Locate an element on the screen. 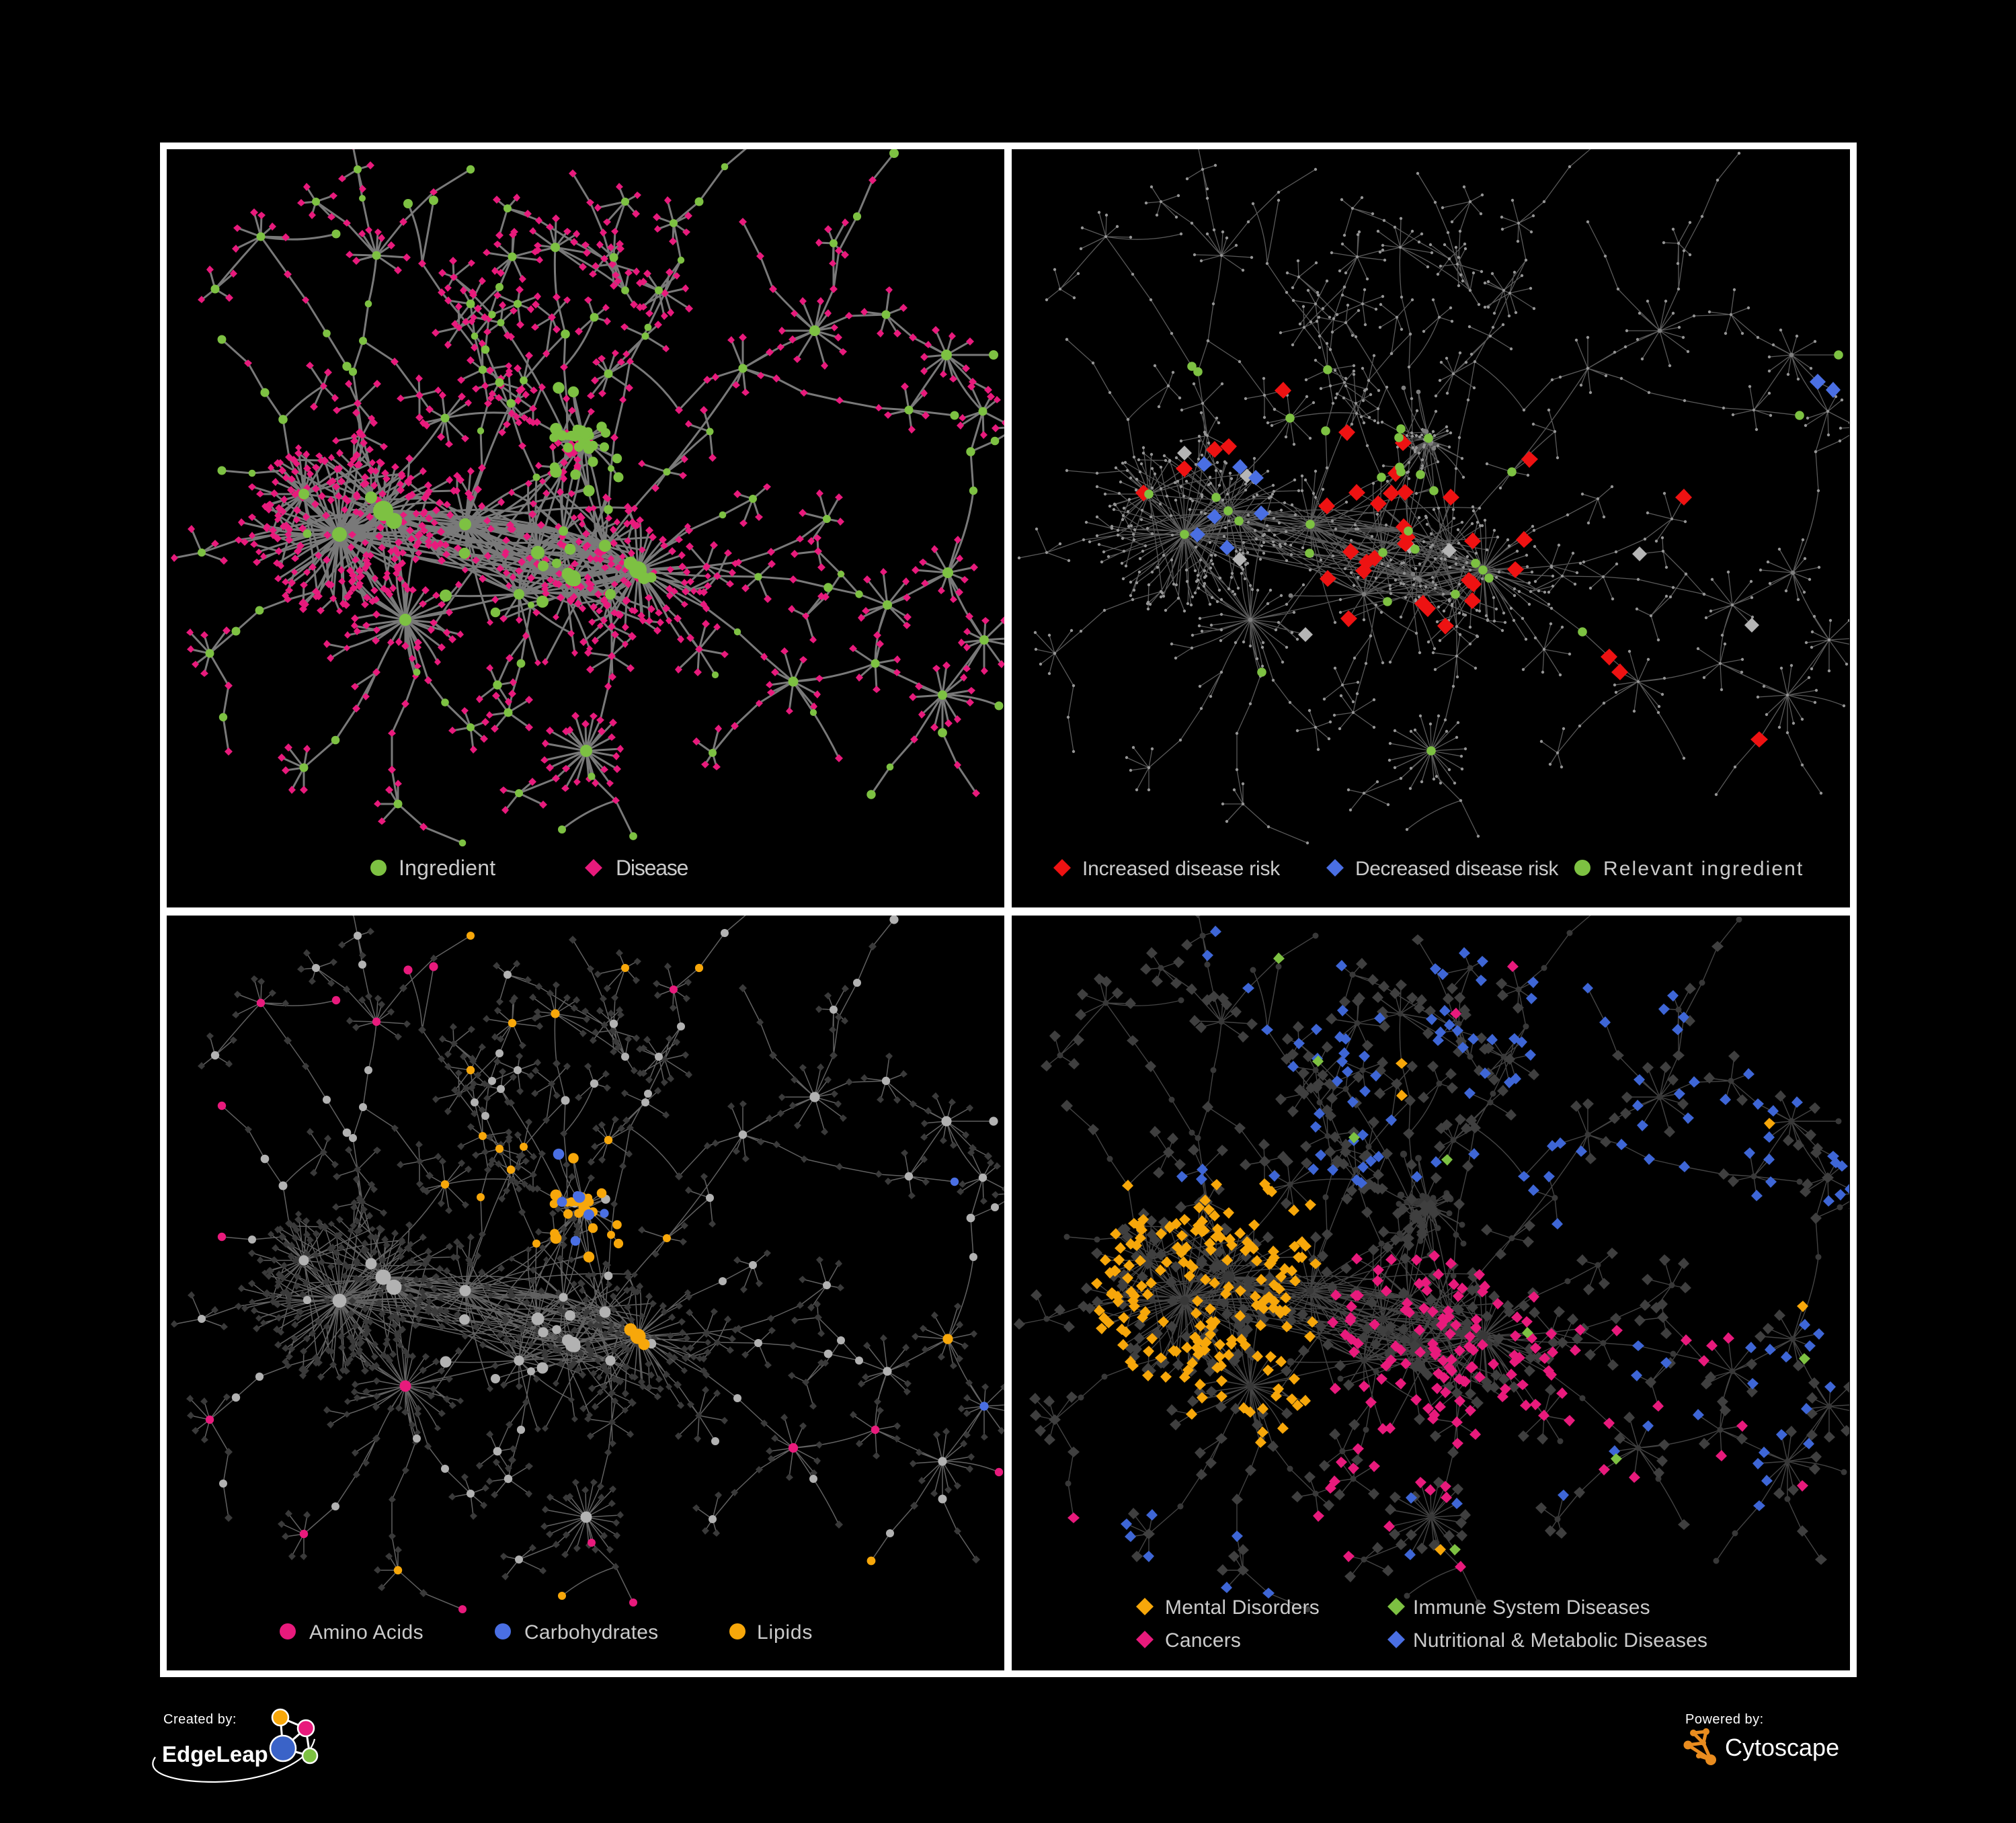  svg-text: EdgeLeap is located at coordinates (215, 1755).